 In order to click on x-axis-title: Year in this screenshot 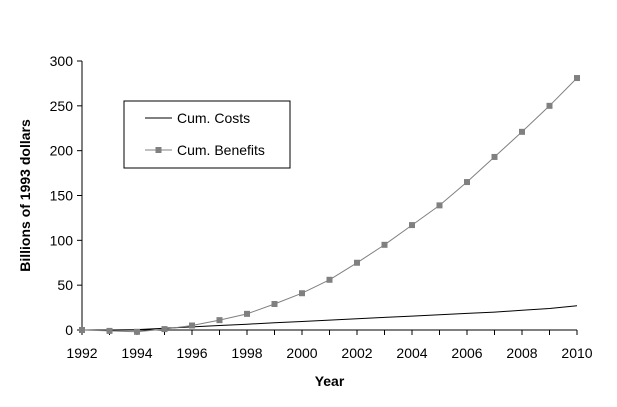, I will do `click(330, 381)`.